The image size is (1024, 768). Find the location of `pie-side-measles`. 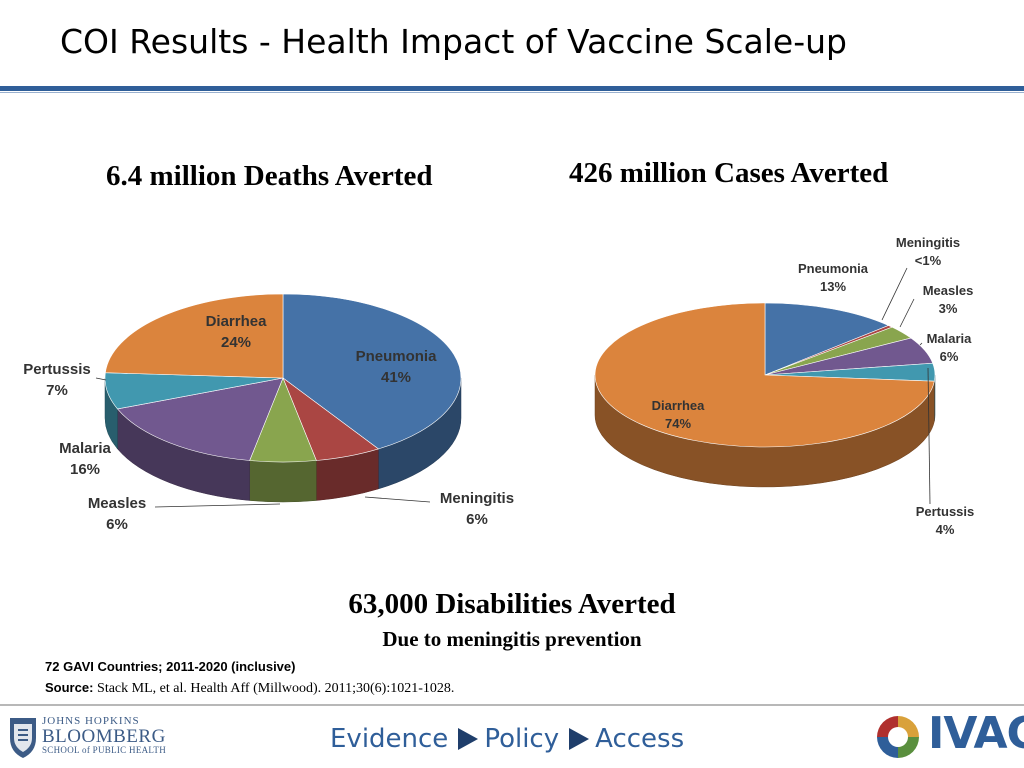

pie-side-measles is located at coordinates (283, 481).